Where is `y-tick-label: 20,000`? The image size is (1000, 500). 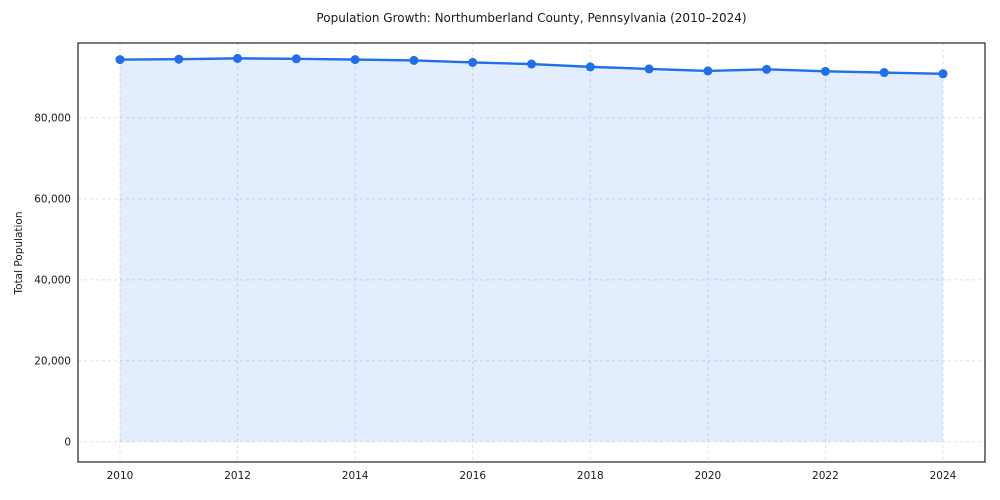
y-tick-label: 20,000 is located at coordinates (52, 361).